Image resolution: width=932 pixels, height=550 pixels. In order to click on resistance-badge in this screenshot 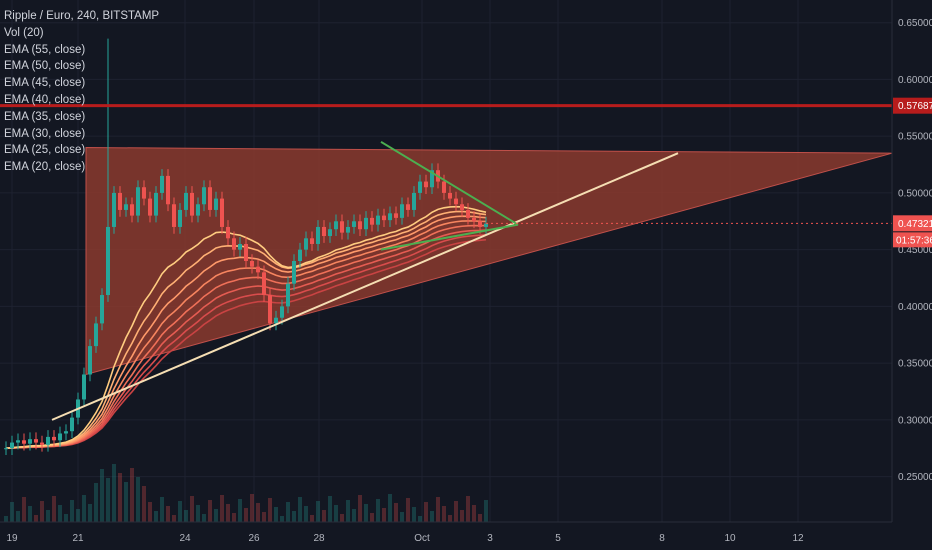, I will do `click(912, 105)`.